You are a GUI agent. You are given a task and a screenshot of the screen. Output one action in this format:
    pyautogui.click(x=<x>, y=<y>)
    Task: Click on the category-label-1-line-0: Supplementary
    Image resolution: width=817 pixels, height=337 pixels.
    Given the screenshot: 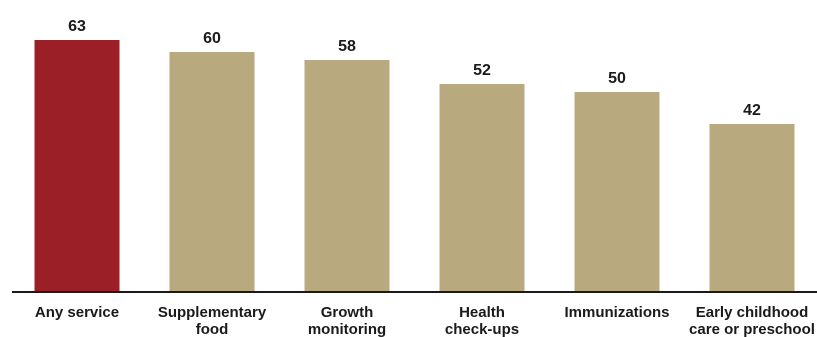 What is the action you would take?
    pyautogui.click(x=212, y=312)
    